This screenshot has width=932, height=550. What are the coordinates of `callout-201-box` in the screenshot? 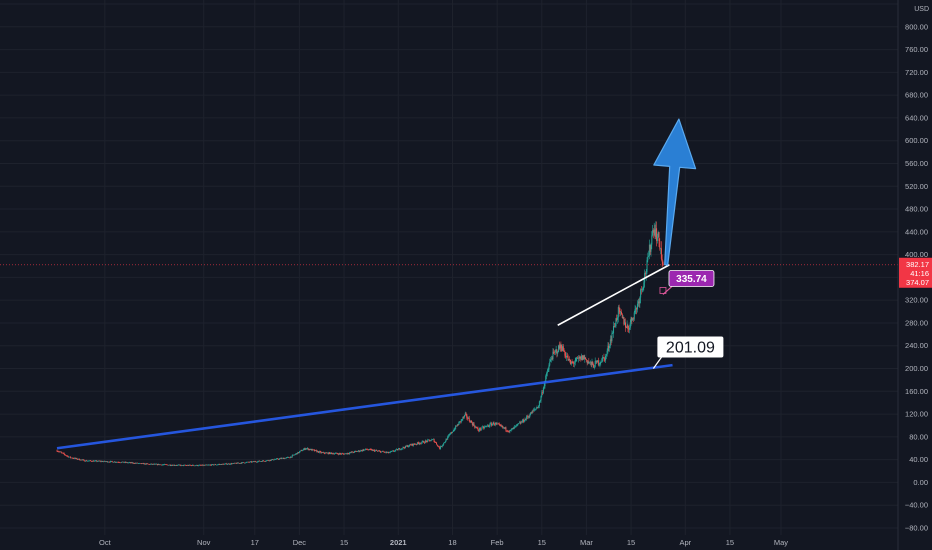 It's located at (690, 347).